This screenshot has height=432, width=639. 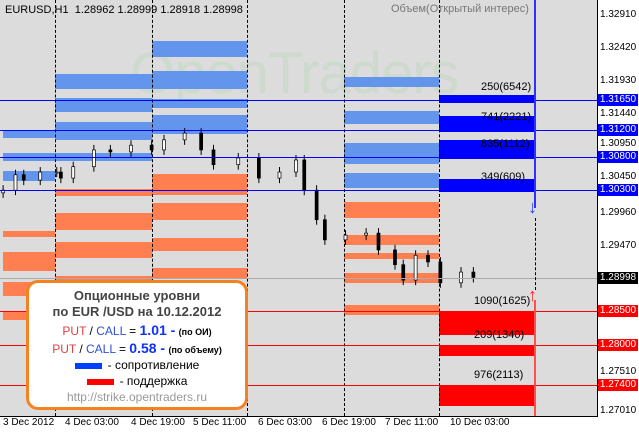 I want to click on divider-dashed, so click(x=535, y=254).